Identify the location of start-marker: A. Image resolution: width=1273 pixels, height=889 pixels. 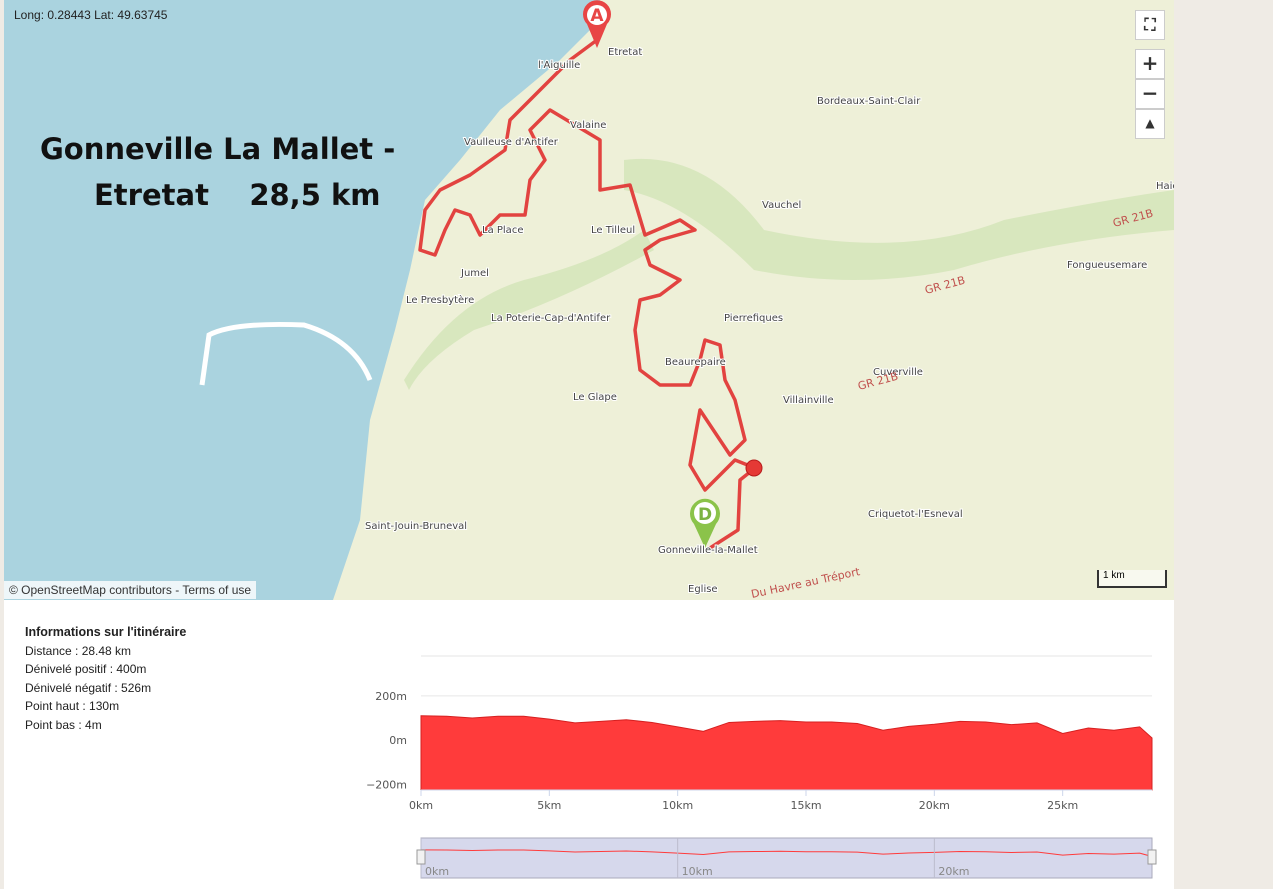
(597, 24).